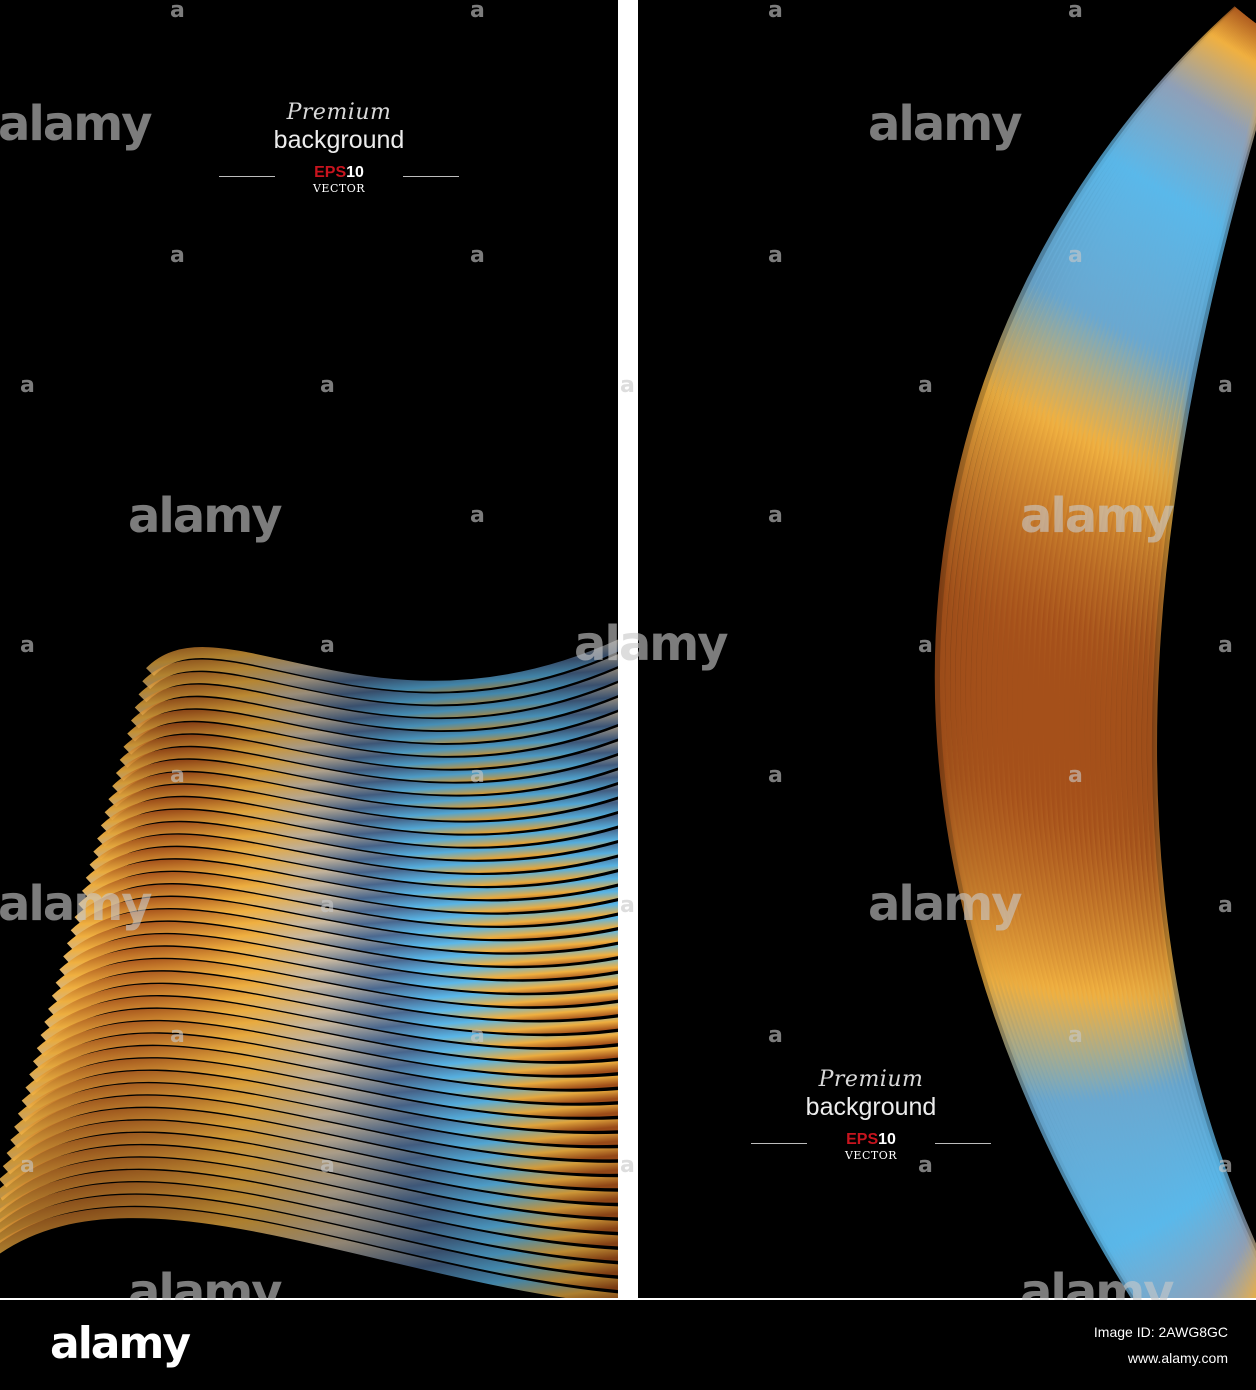 The image size is (1256, 1390). I want to click on background-text: background, so click(339, 140).